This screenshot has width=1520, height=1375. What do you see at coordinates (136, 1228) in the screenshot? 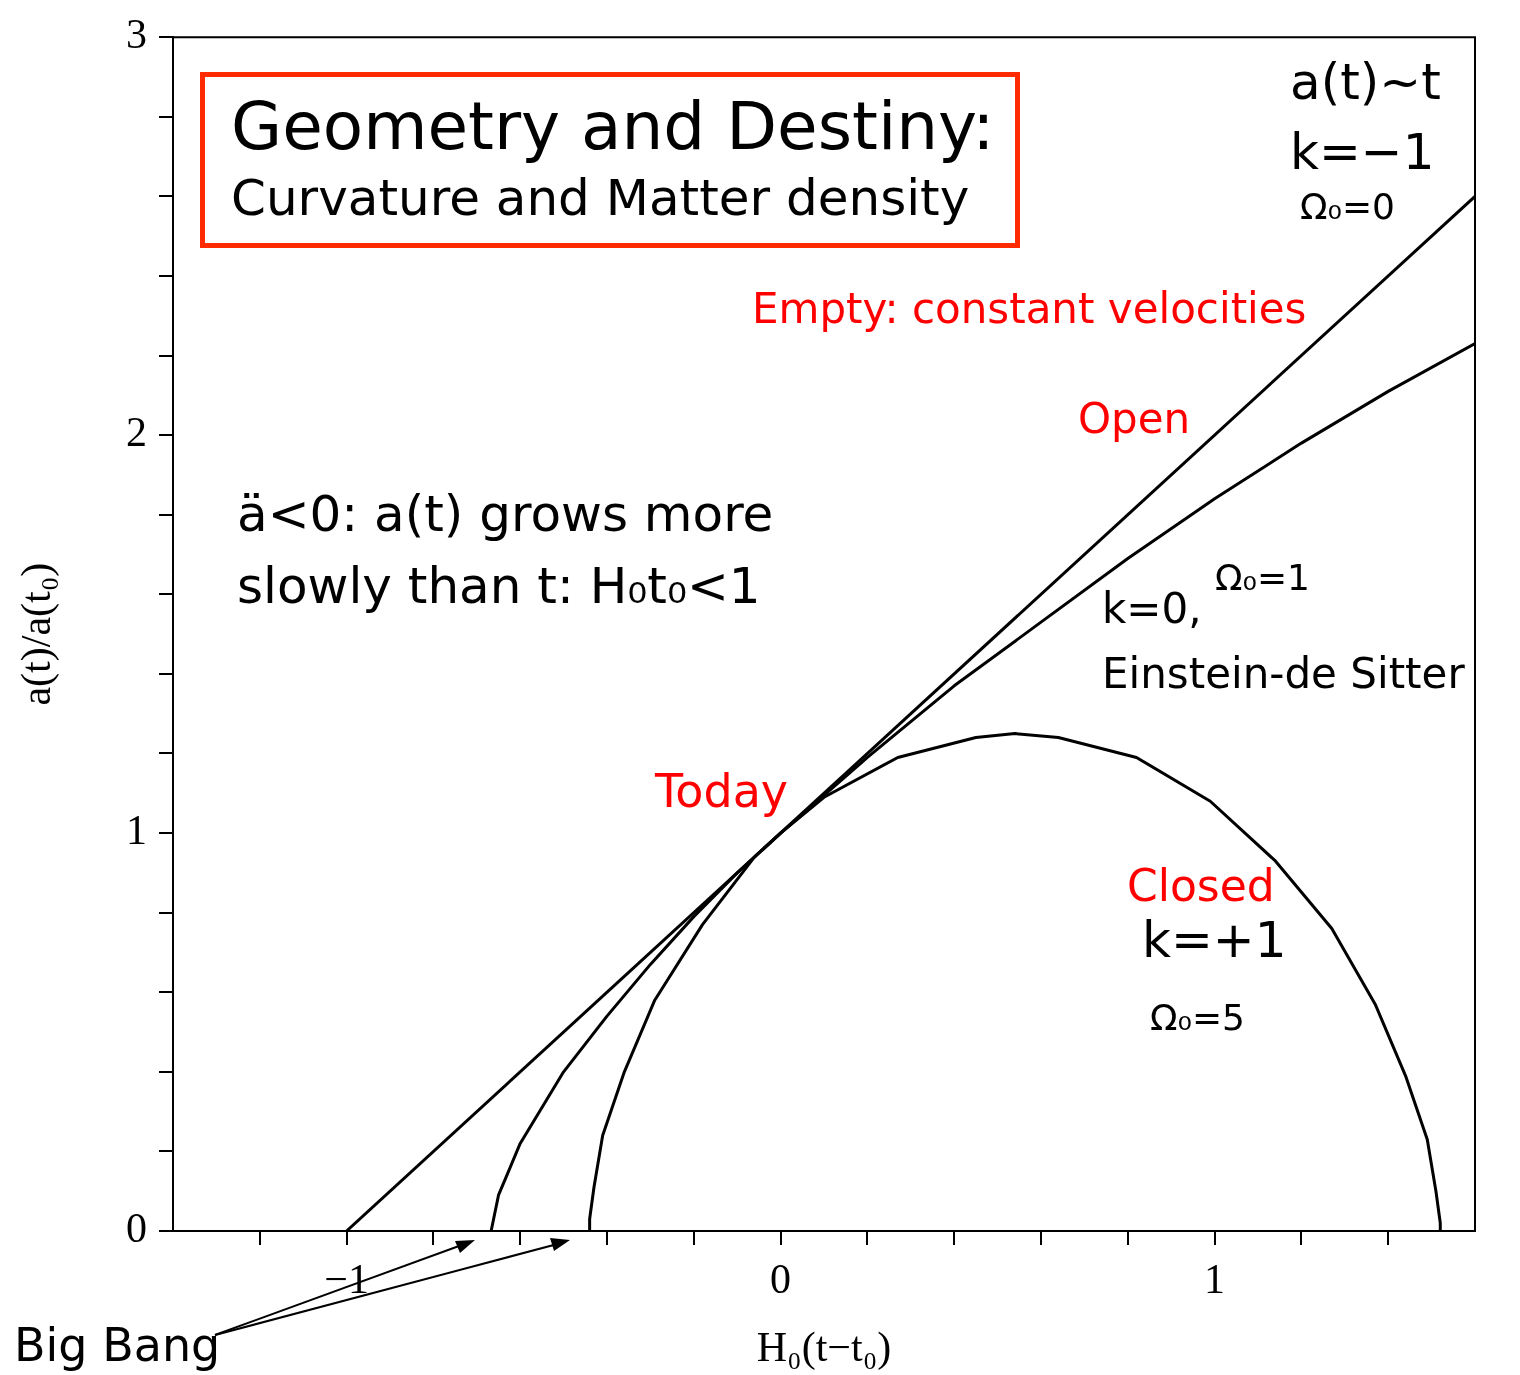
I see `y-tick-label: 0` at bounding box center [136, 1228].